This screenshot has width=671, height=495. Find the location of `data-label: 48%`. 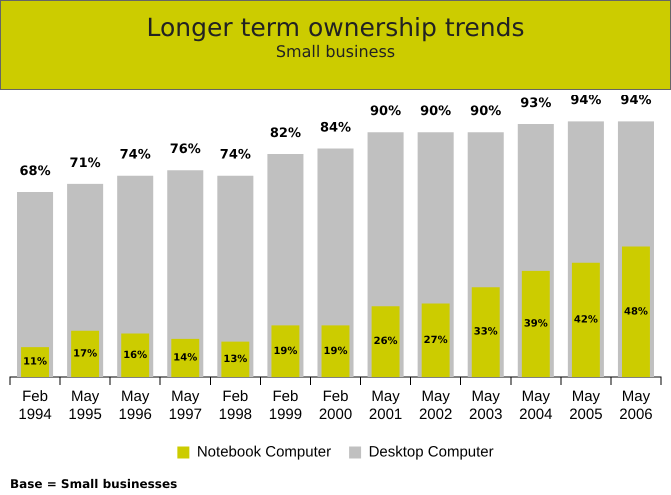

data-label: 48% is located at coordinates (636, 312).